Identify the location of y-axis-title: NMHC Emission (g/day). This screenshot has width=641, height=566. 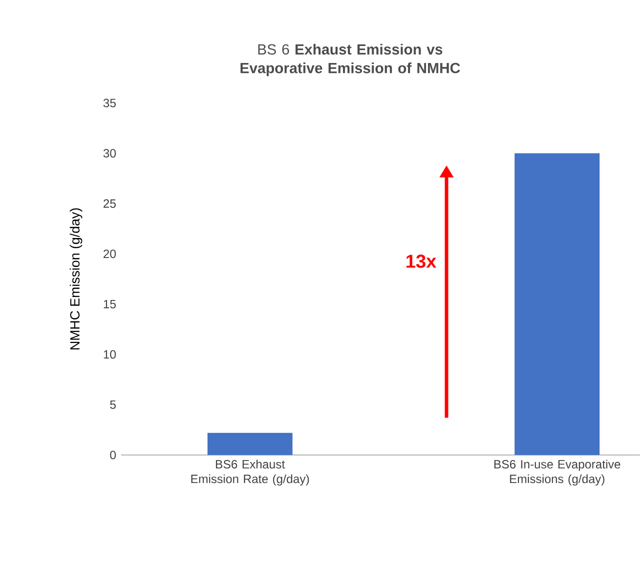
(76, 279).